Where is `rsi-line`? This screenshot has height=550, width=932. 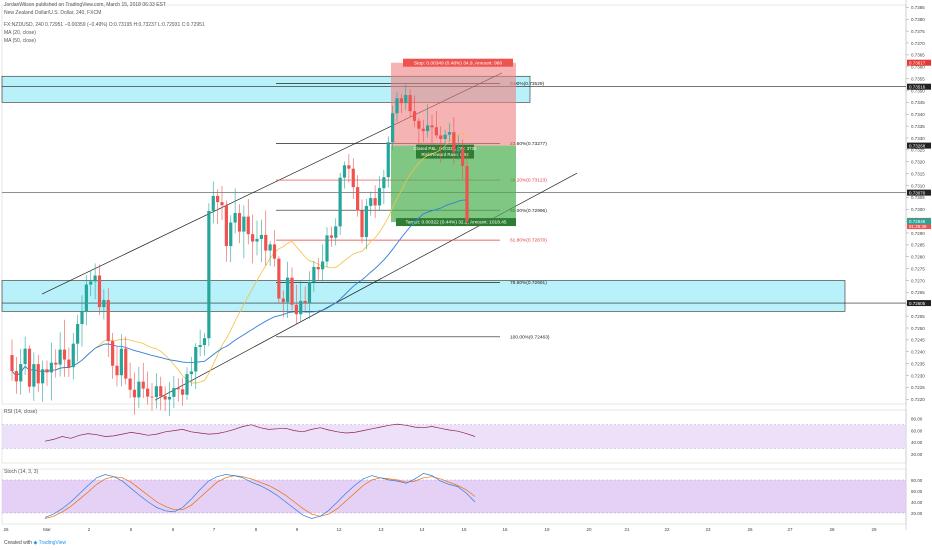 rsi-line is located at coordinates (260, 432).